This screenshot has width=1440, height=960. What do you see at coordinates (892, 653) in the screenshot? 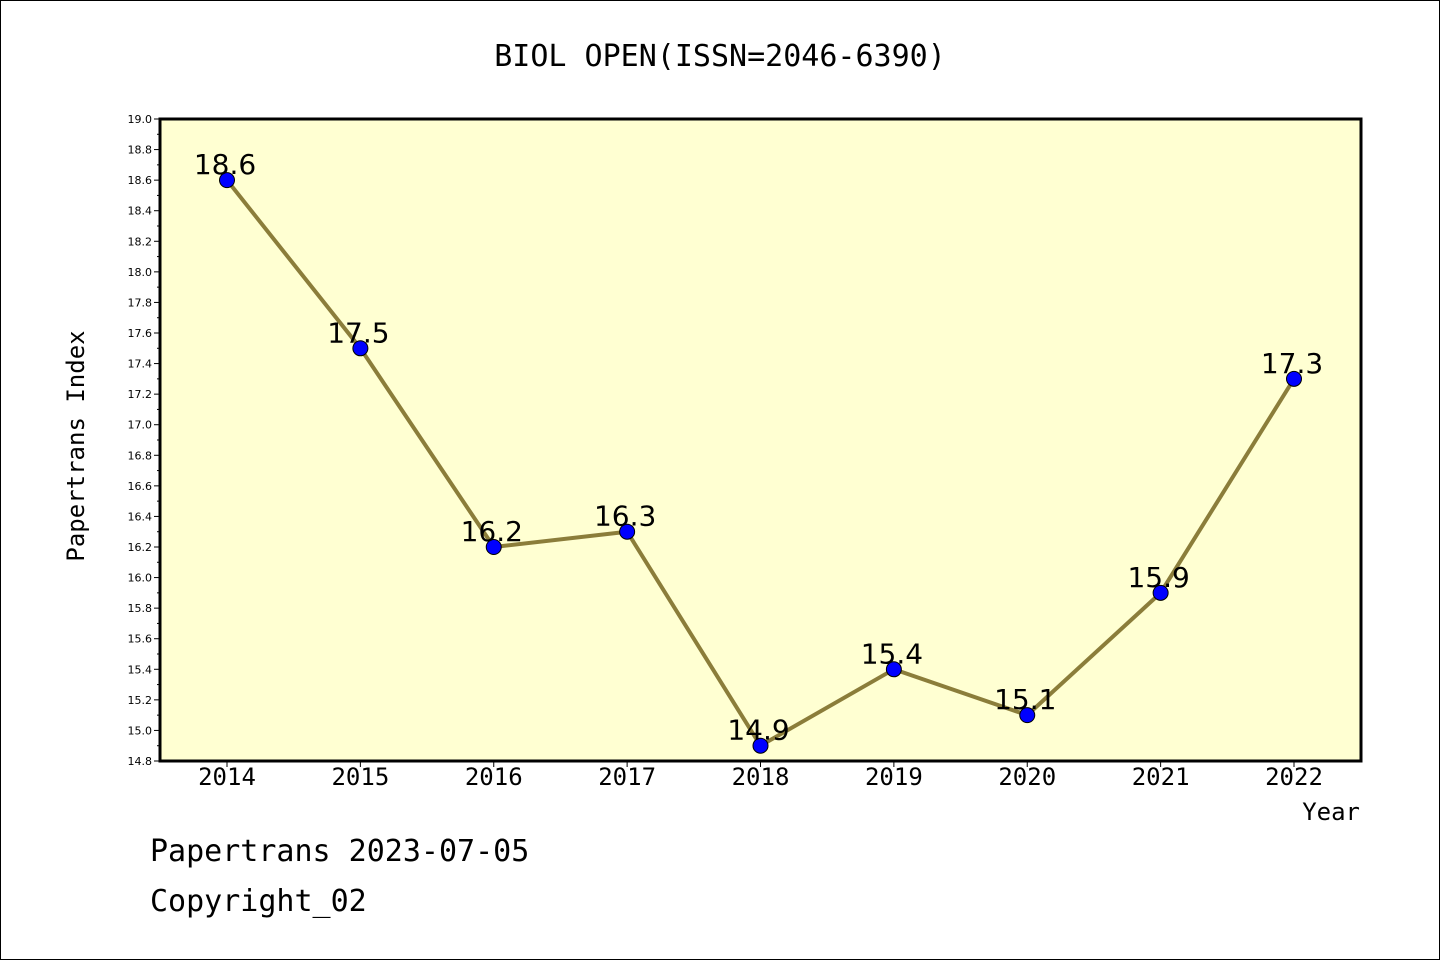
I see `data-label: 15.4` at bounding box center [892, 653].